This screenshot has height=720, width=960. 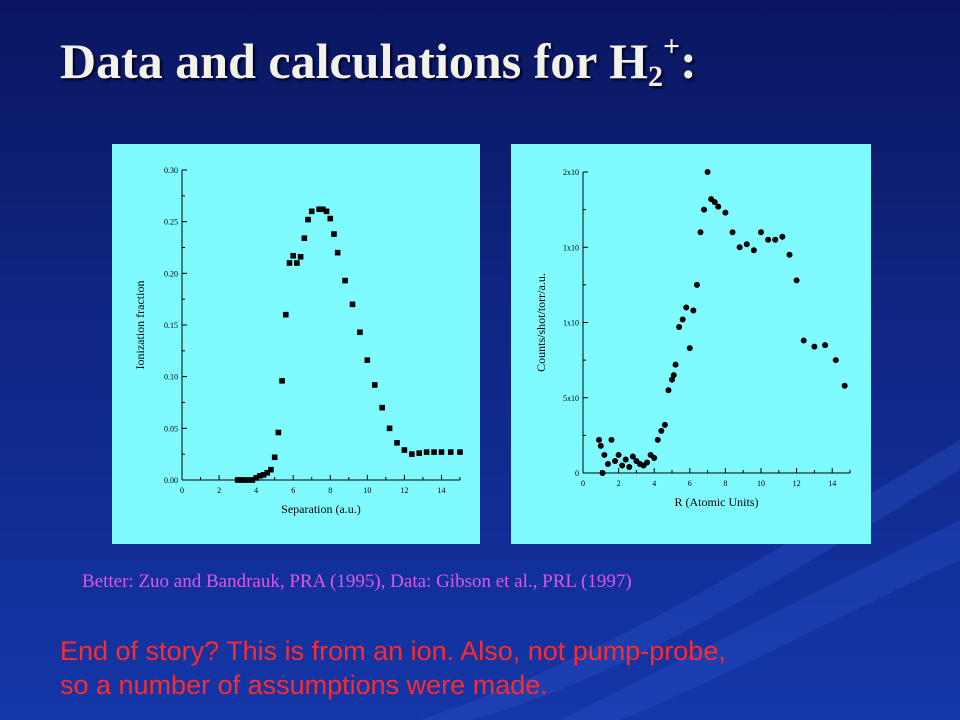 What do you see at coordinates (797, 483) in the screenshot?
I see `counts-chart-x-tick-label: 12` at bounding box center [797, 483].